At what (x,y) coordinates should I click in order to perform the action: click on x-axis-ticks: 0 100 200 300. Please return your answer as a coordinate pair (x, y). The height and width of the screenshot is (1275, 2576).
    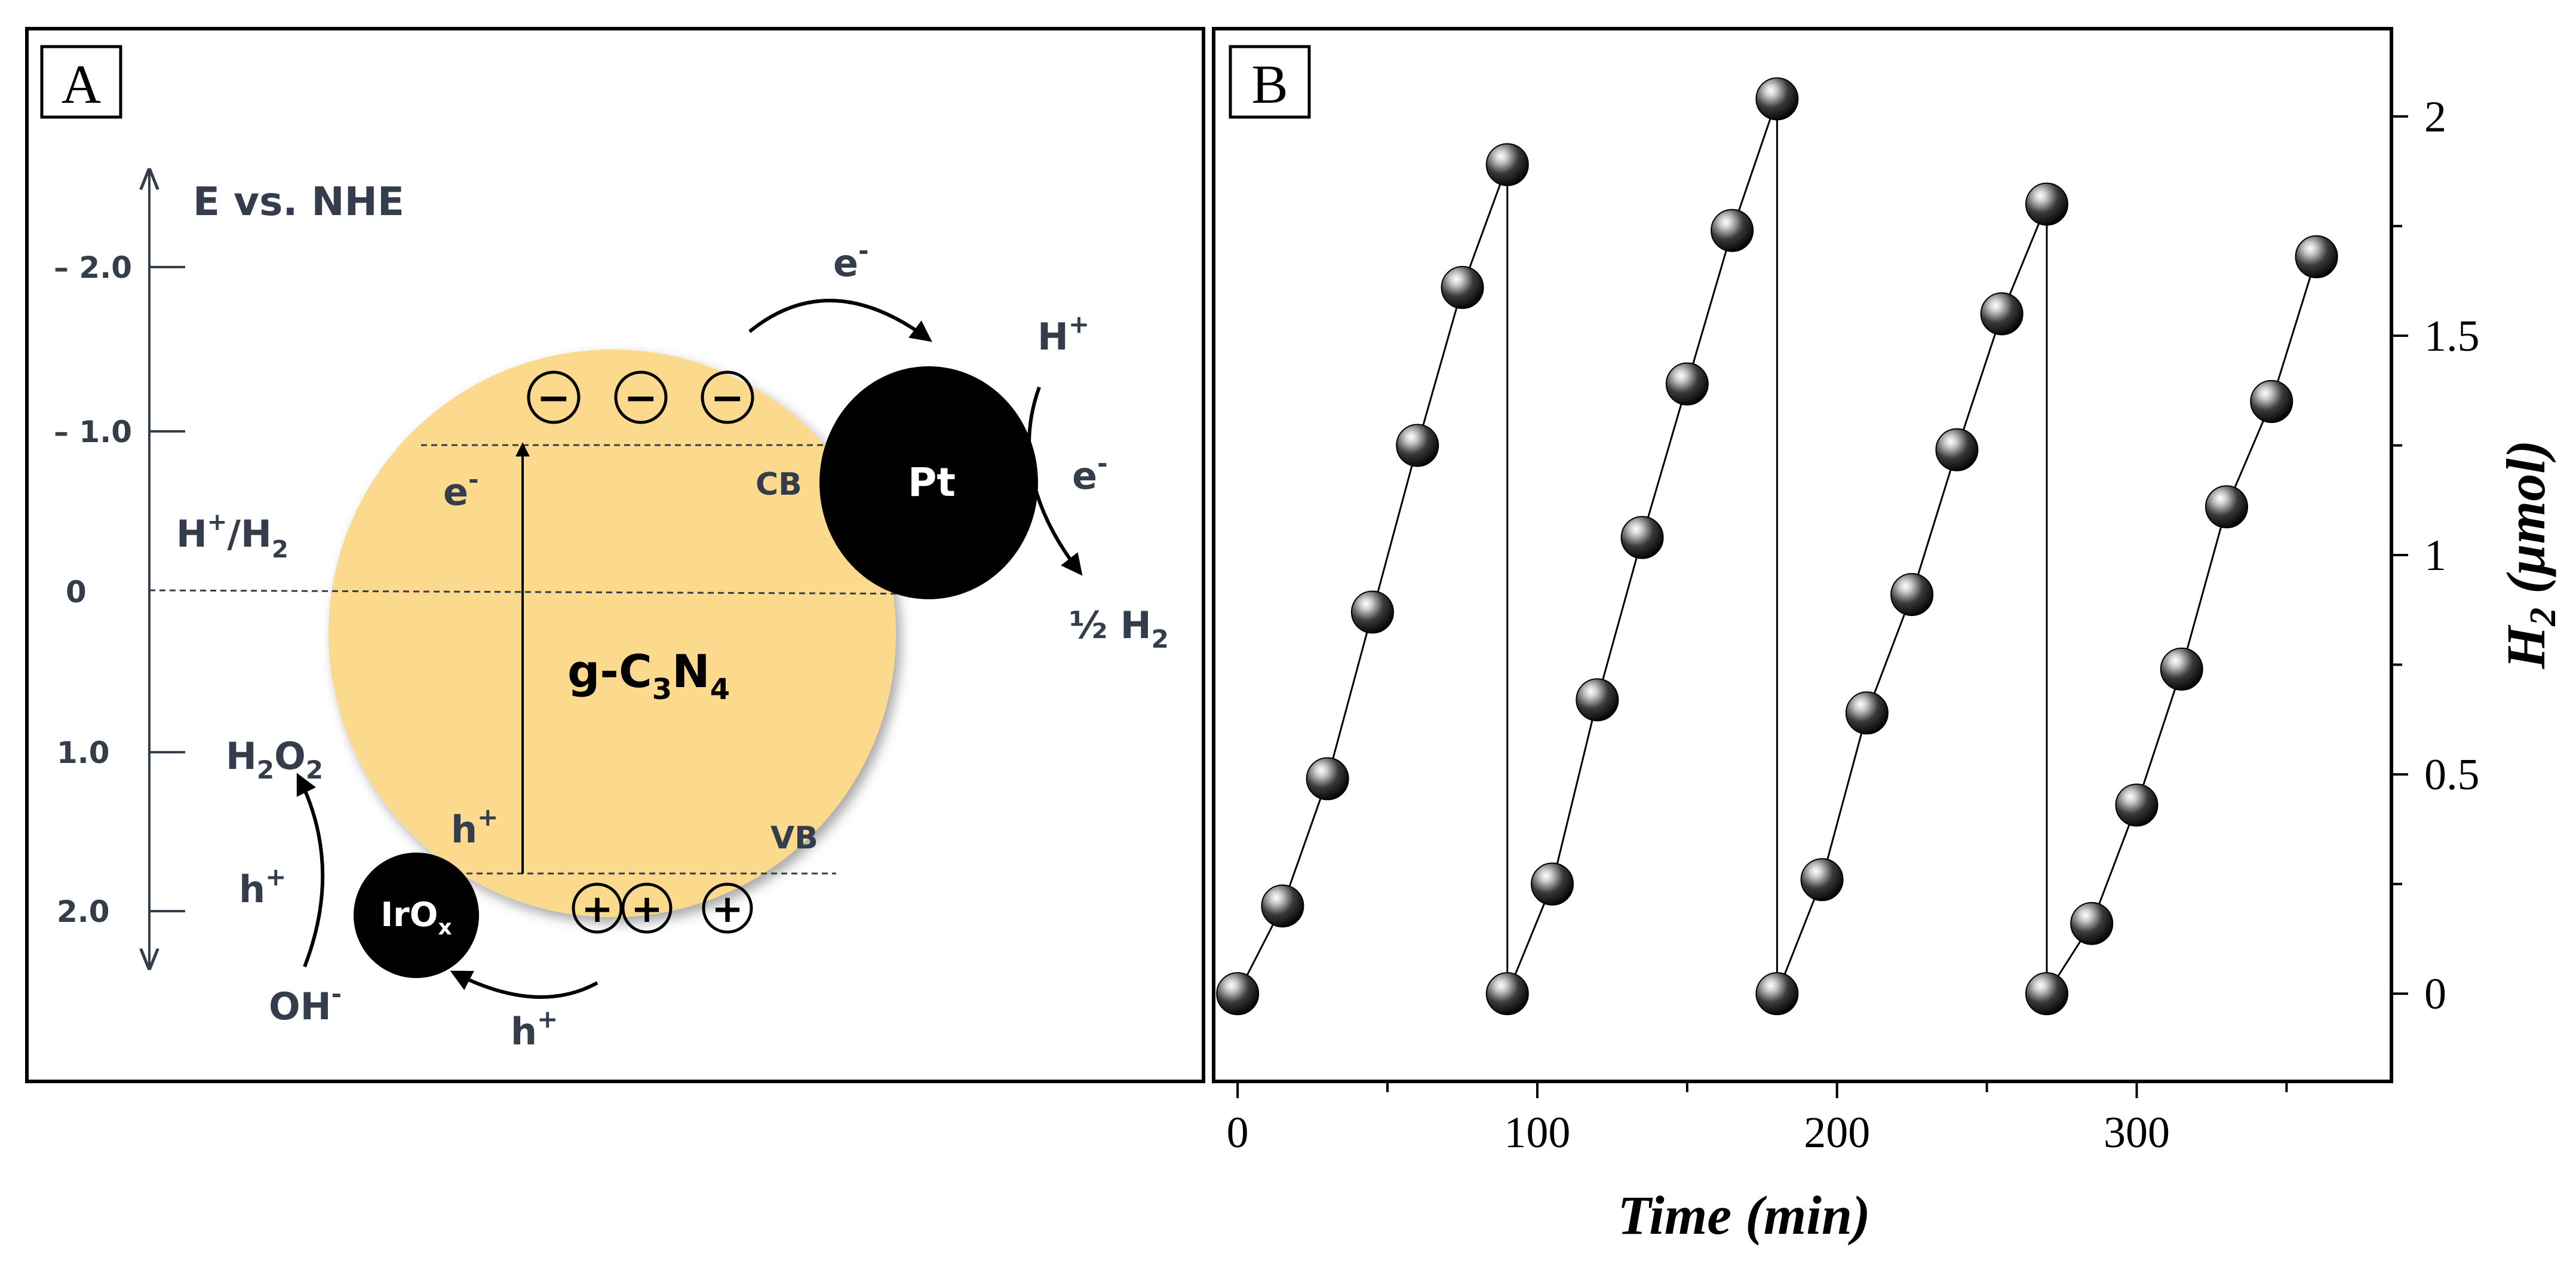
    Looking at the image, I should click on (1758, 1119).